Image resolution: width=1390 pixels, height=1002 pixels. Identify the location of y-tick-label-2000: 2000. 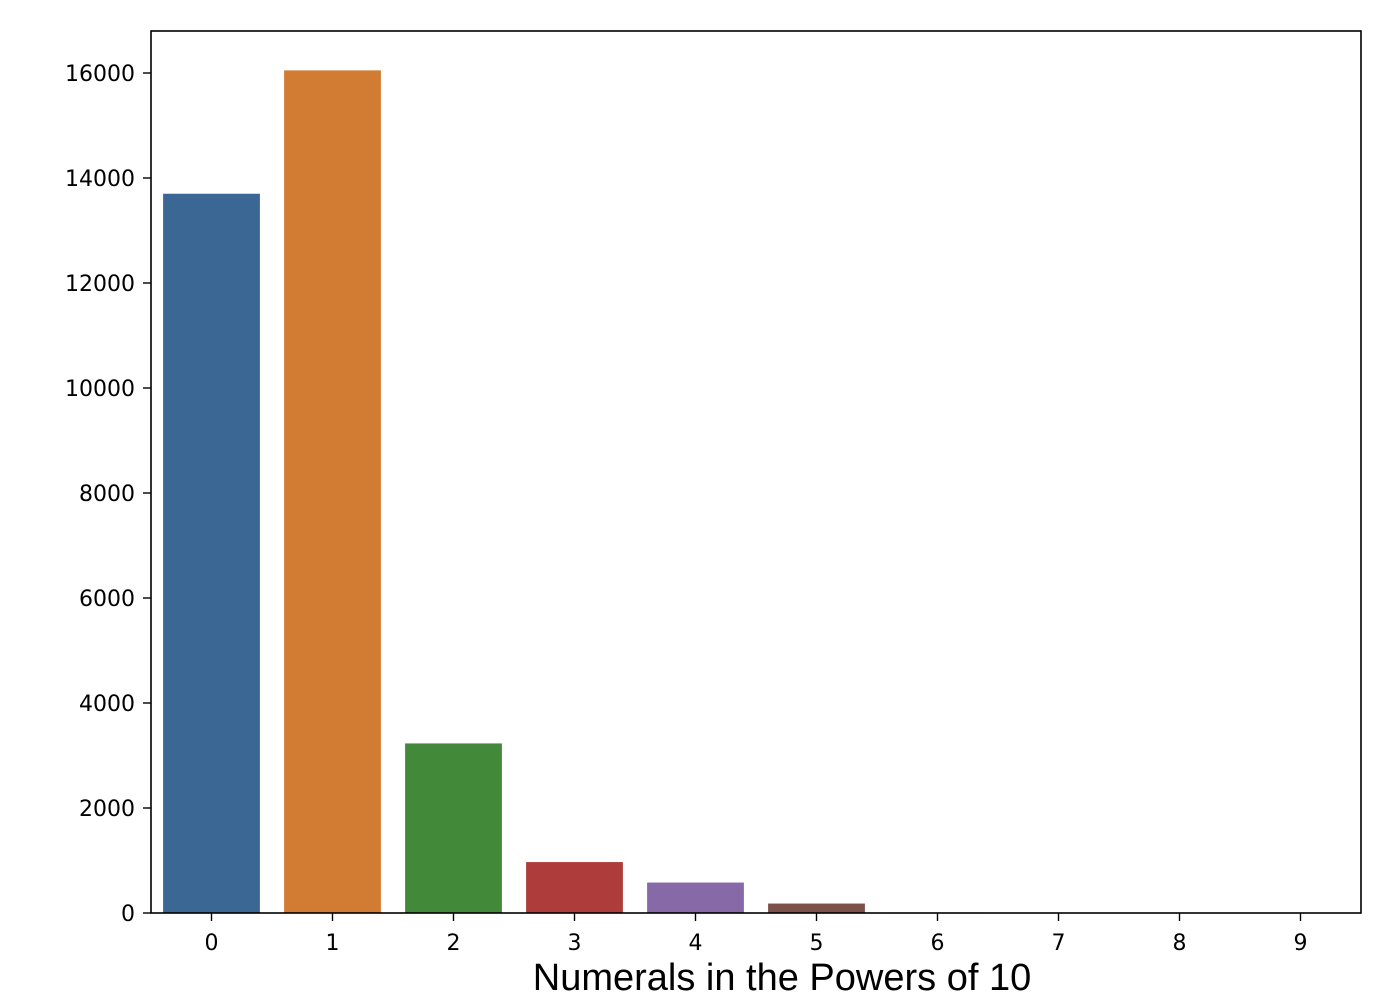
(107, 809).